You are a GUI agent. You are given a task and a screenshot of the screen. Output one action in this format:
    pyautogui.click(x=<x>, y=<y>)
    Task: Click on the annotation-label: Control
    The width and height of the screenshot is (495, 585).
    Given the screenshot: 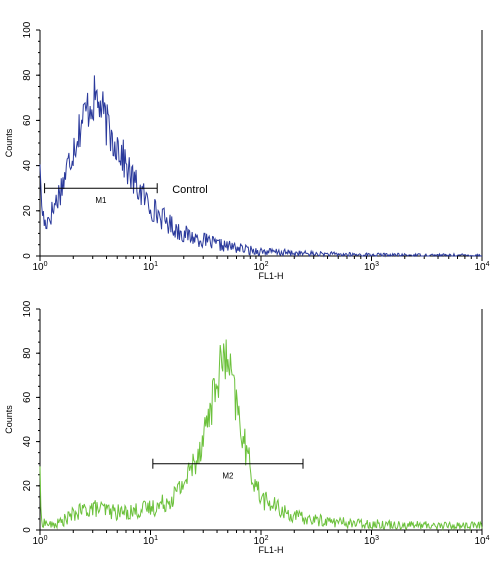 What is the action you would take?
    pyautogui.click(x=189, y=190)
    